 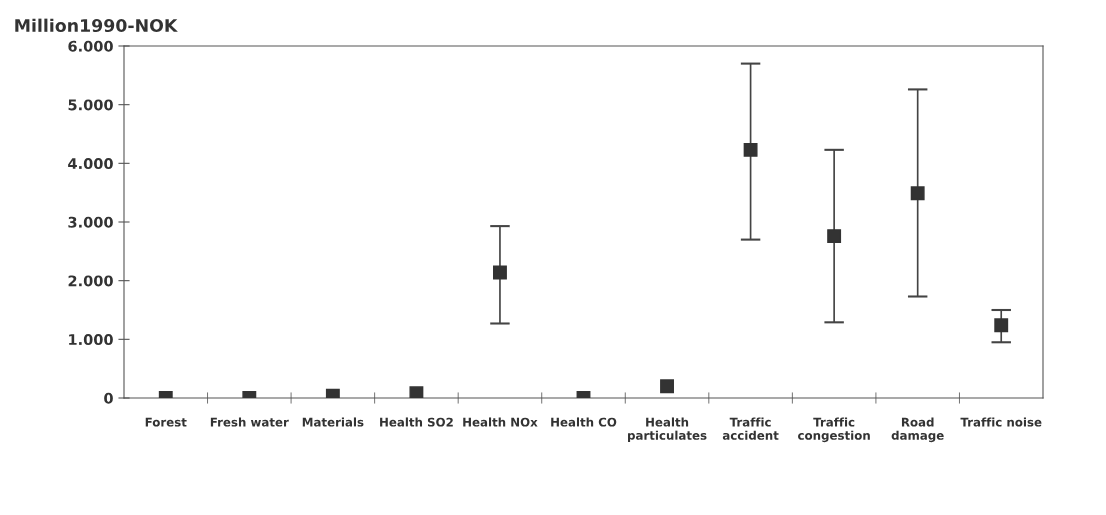 I want to click on x-tick-label: Traffic noise, so click(x=1001, y=422).